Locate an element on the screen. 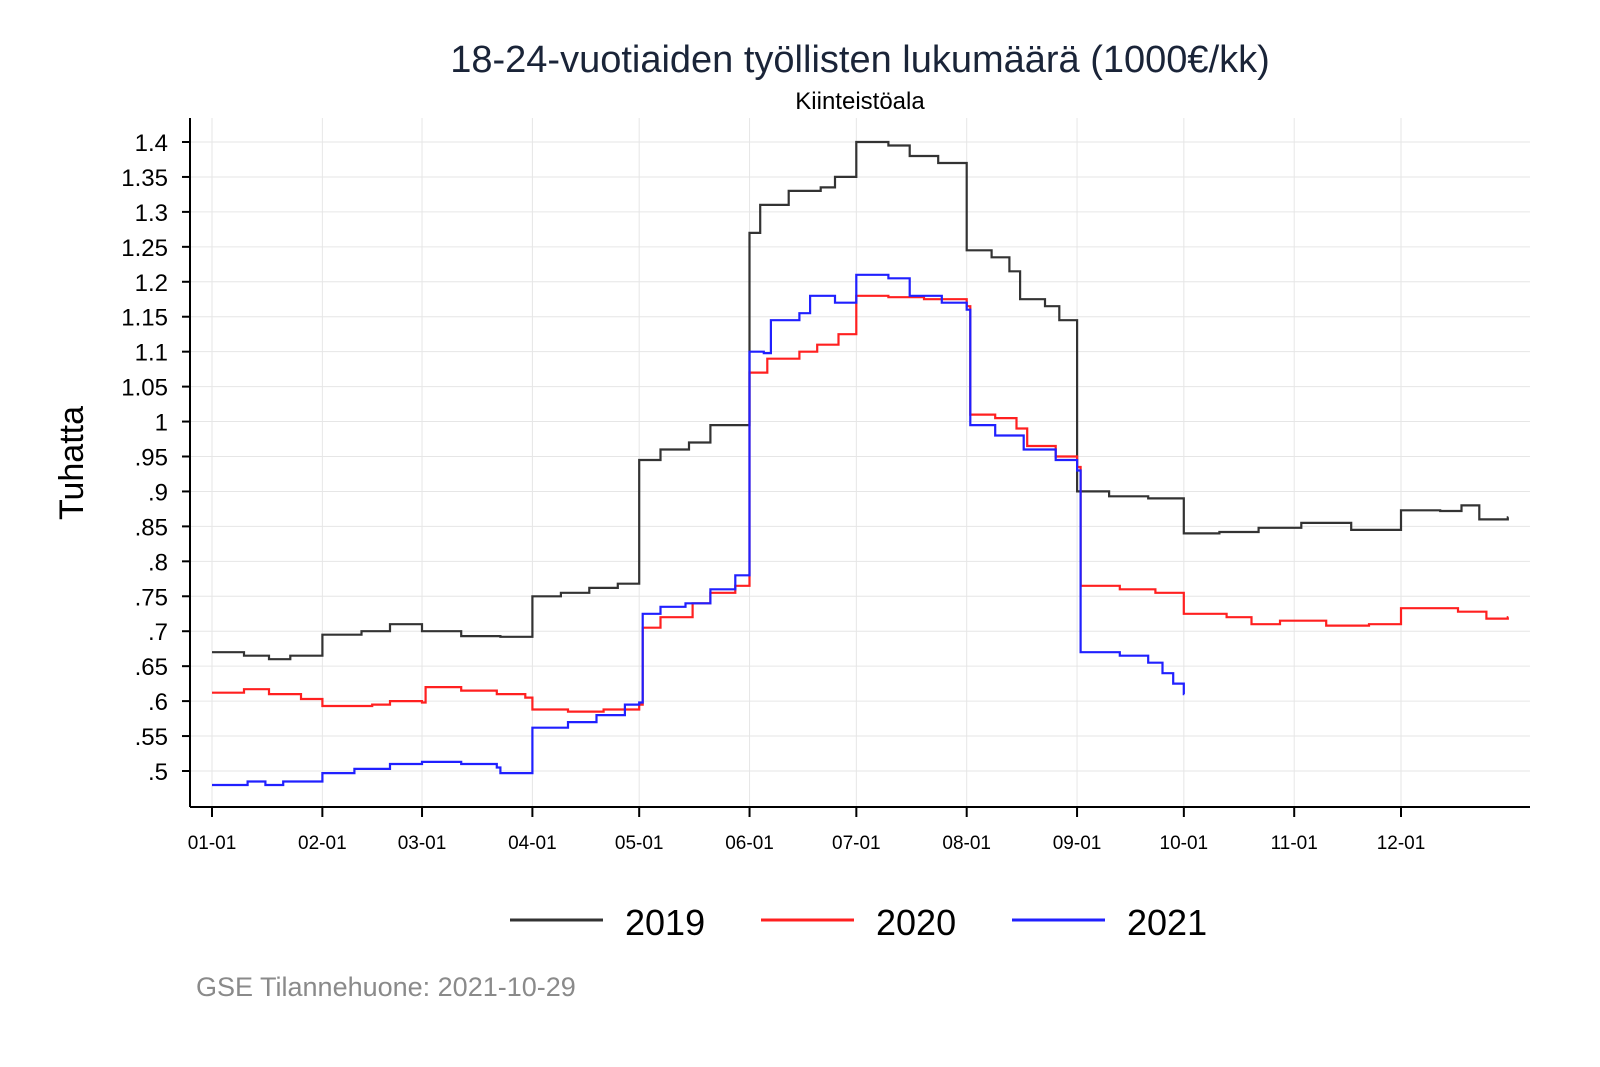 The image size is (1600, 1067). x-tick-label: 02-01 is located at coordinates (322, 843).